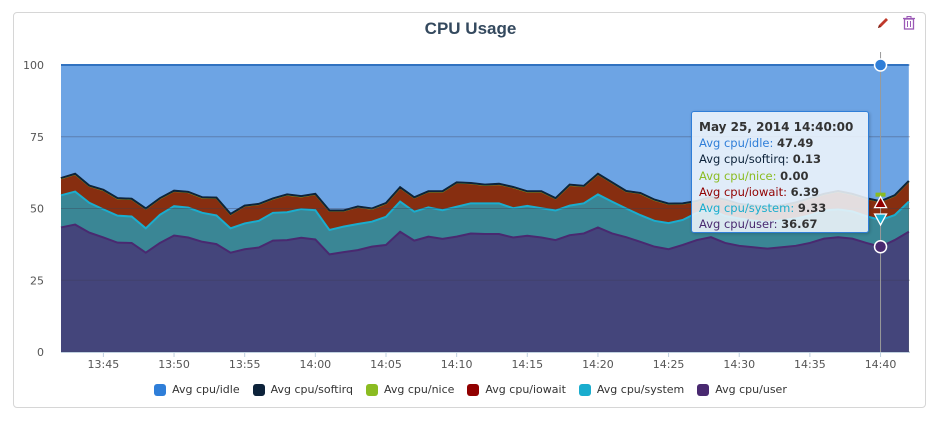 This screenshot has height=421, width=941. I want to click on x-tick-label: 14:30, so click(739, 364).